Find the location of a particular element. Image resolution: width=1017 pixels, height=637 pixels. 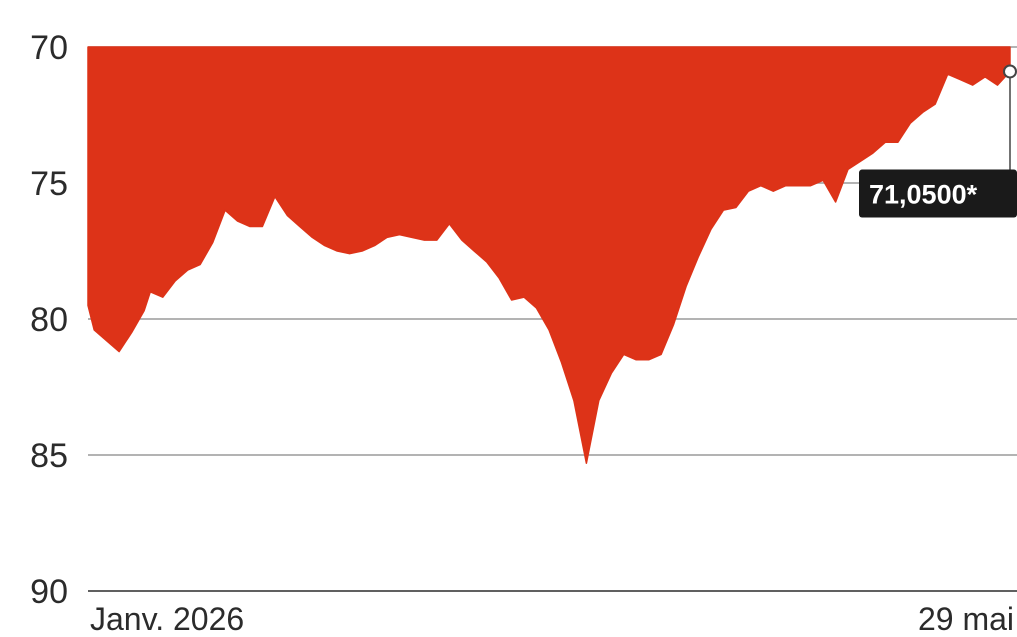

value-callout: 71,0500* is located at coordinates (938, 193).